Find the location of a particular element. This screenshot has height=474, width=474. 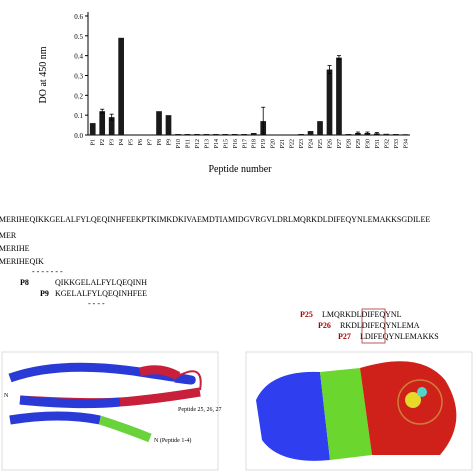

dash-line: - - - - is located at coordinates (96, 303).